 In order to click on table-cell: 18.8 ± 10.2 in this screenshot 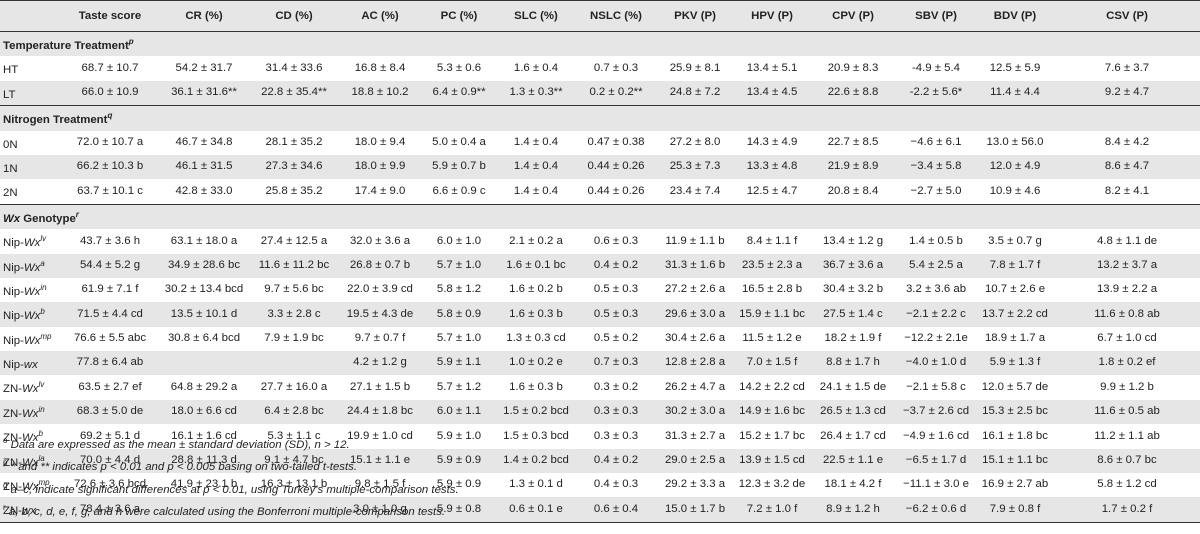, I will do `click(380, 93)`.